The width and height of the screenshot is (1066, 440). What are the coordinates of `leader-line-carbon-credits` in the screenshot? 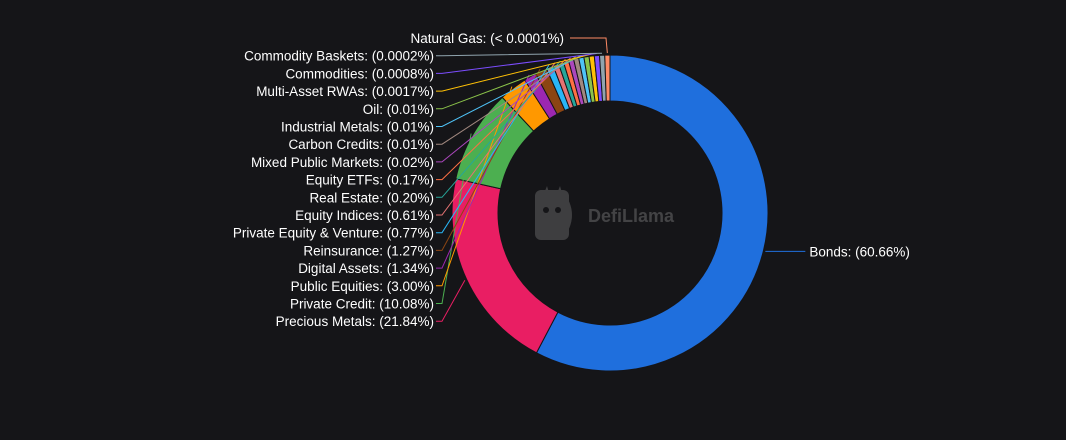 It's located at (506, 100).